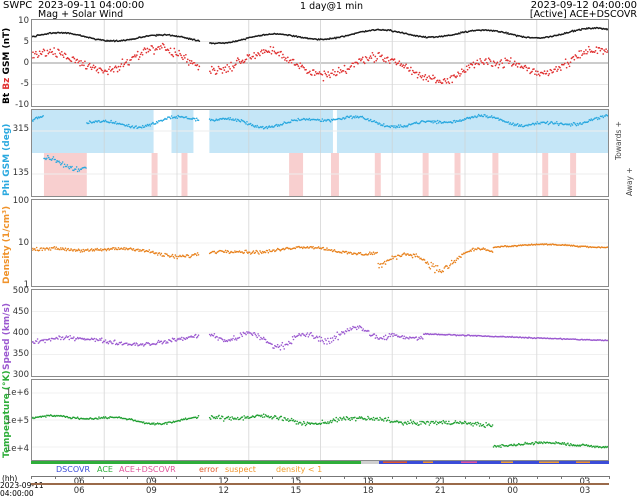  Describe the element at coordinates (20, 173) in the screenshot. I see `ytick: 135` at that location.